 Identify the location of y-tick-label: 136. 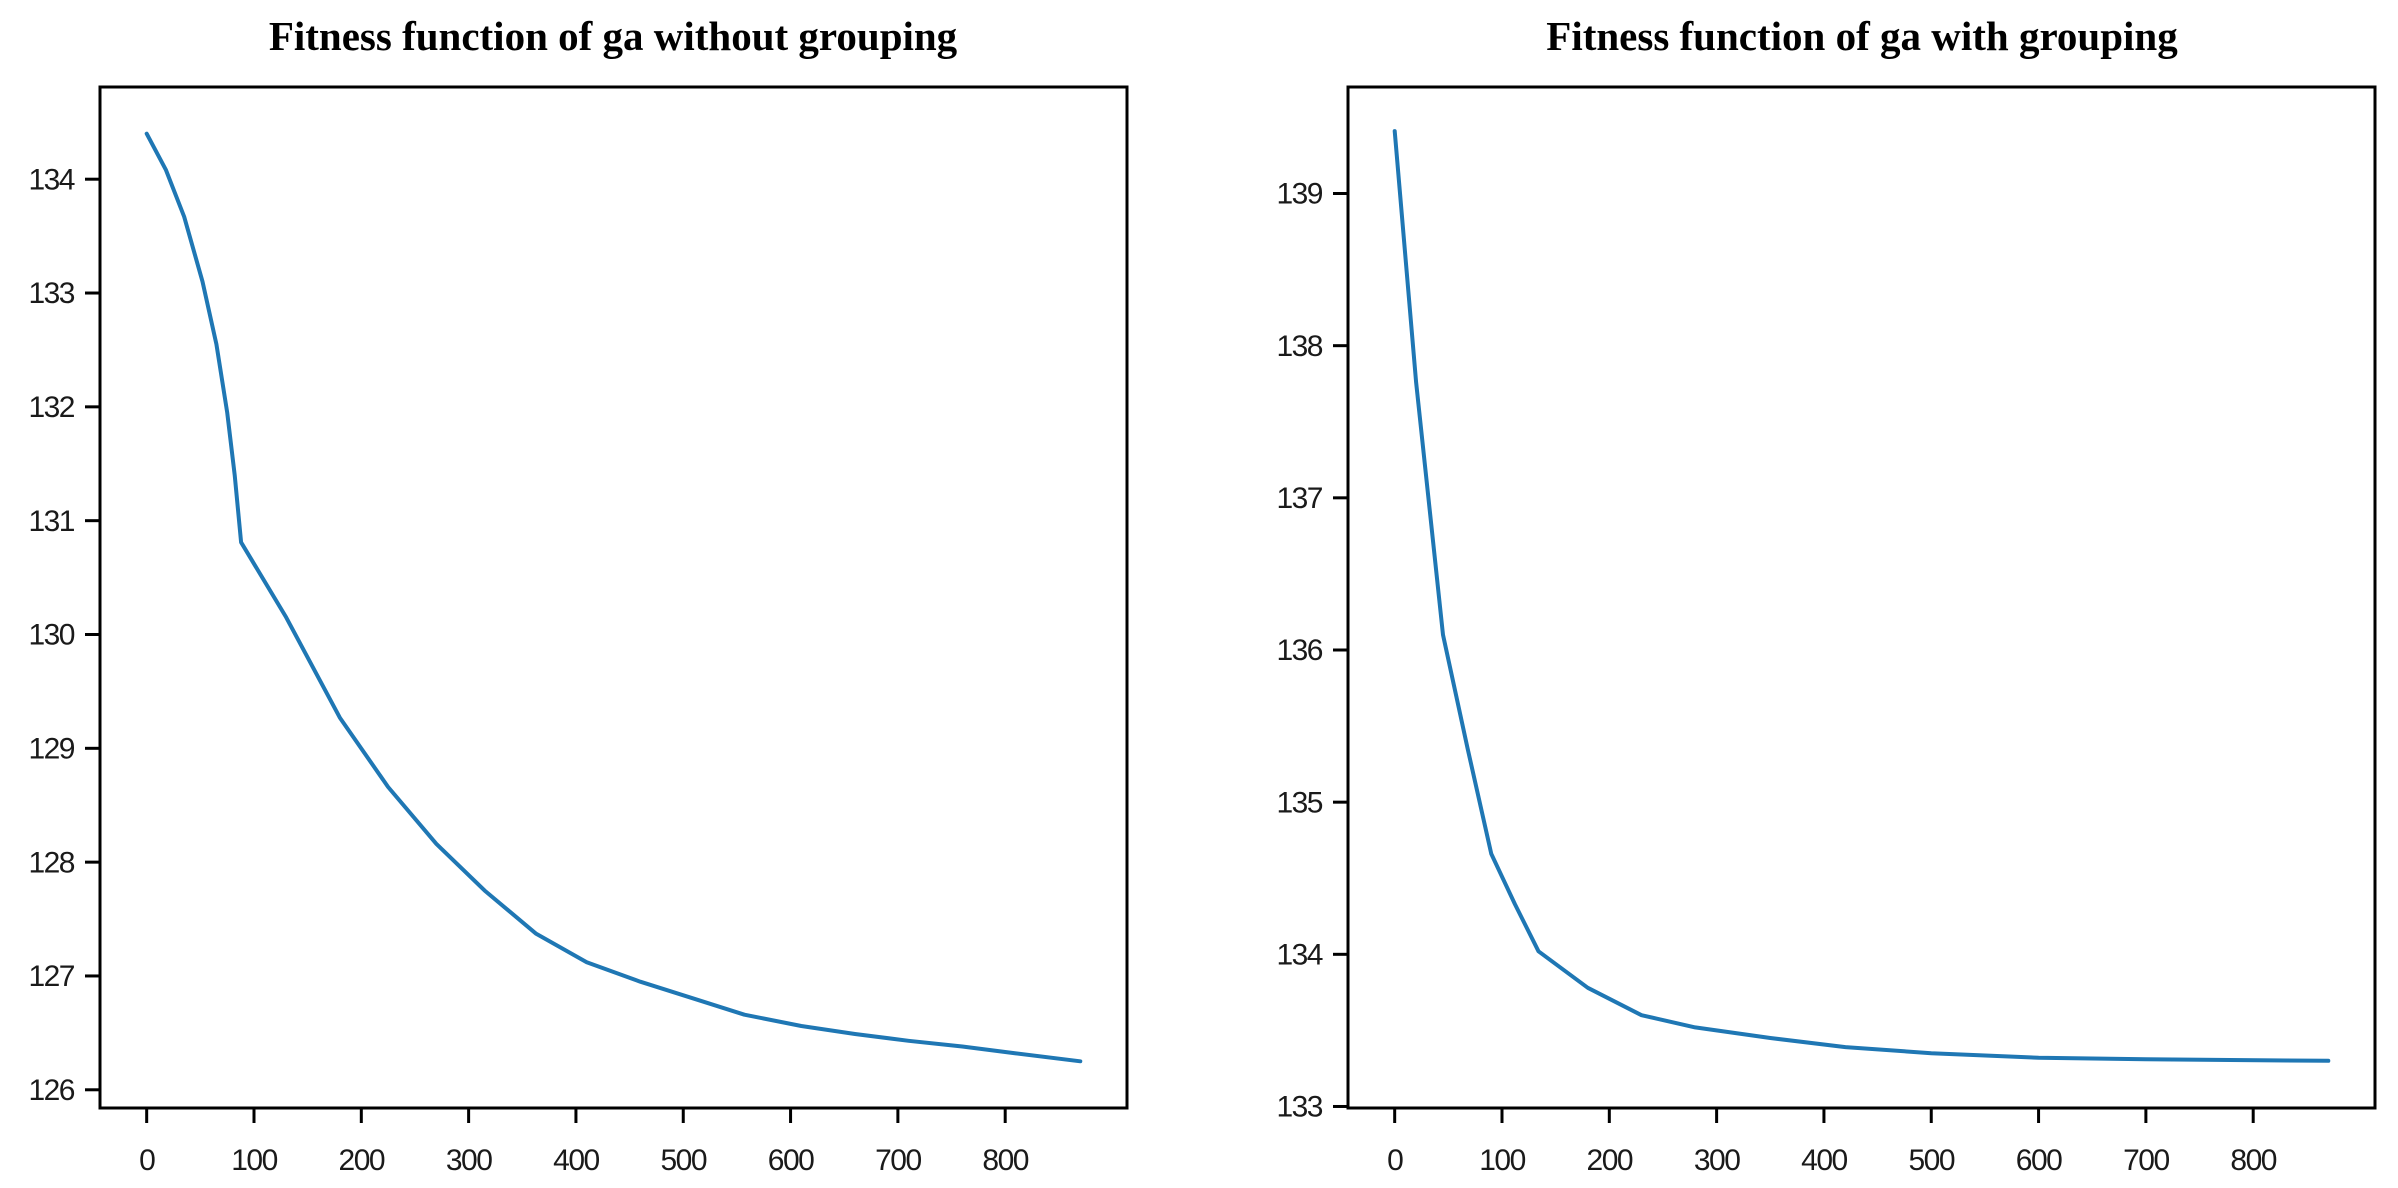
(1299, 650).